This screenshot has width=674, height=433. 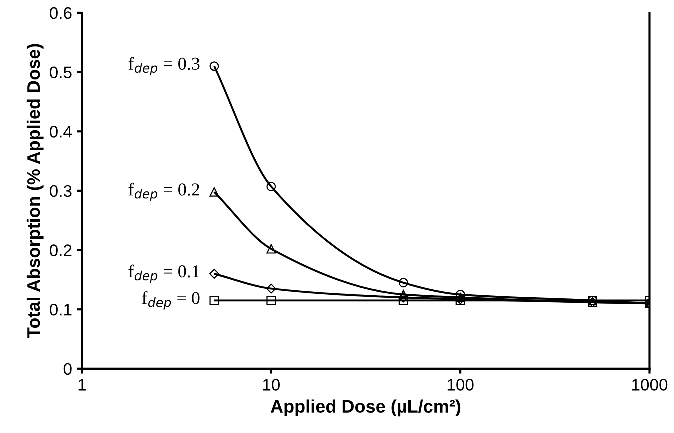 I want to click on y-axis-title: Total Absorption (% Applied Dose), so click(x=35, y=191).